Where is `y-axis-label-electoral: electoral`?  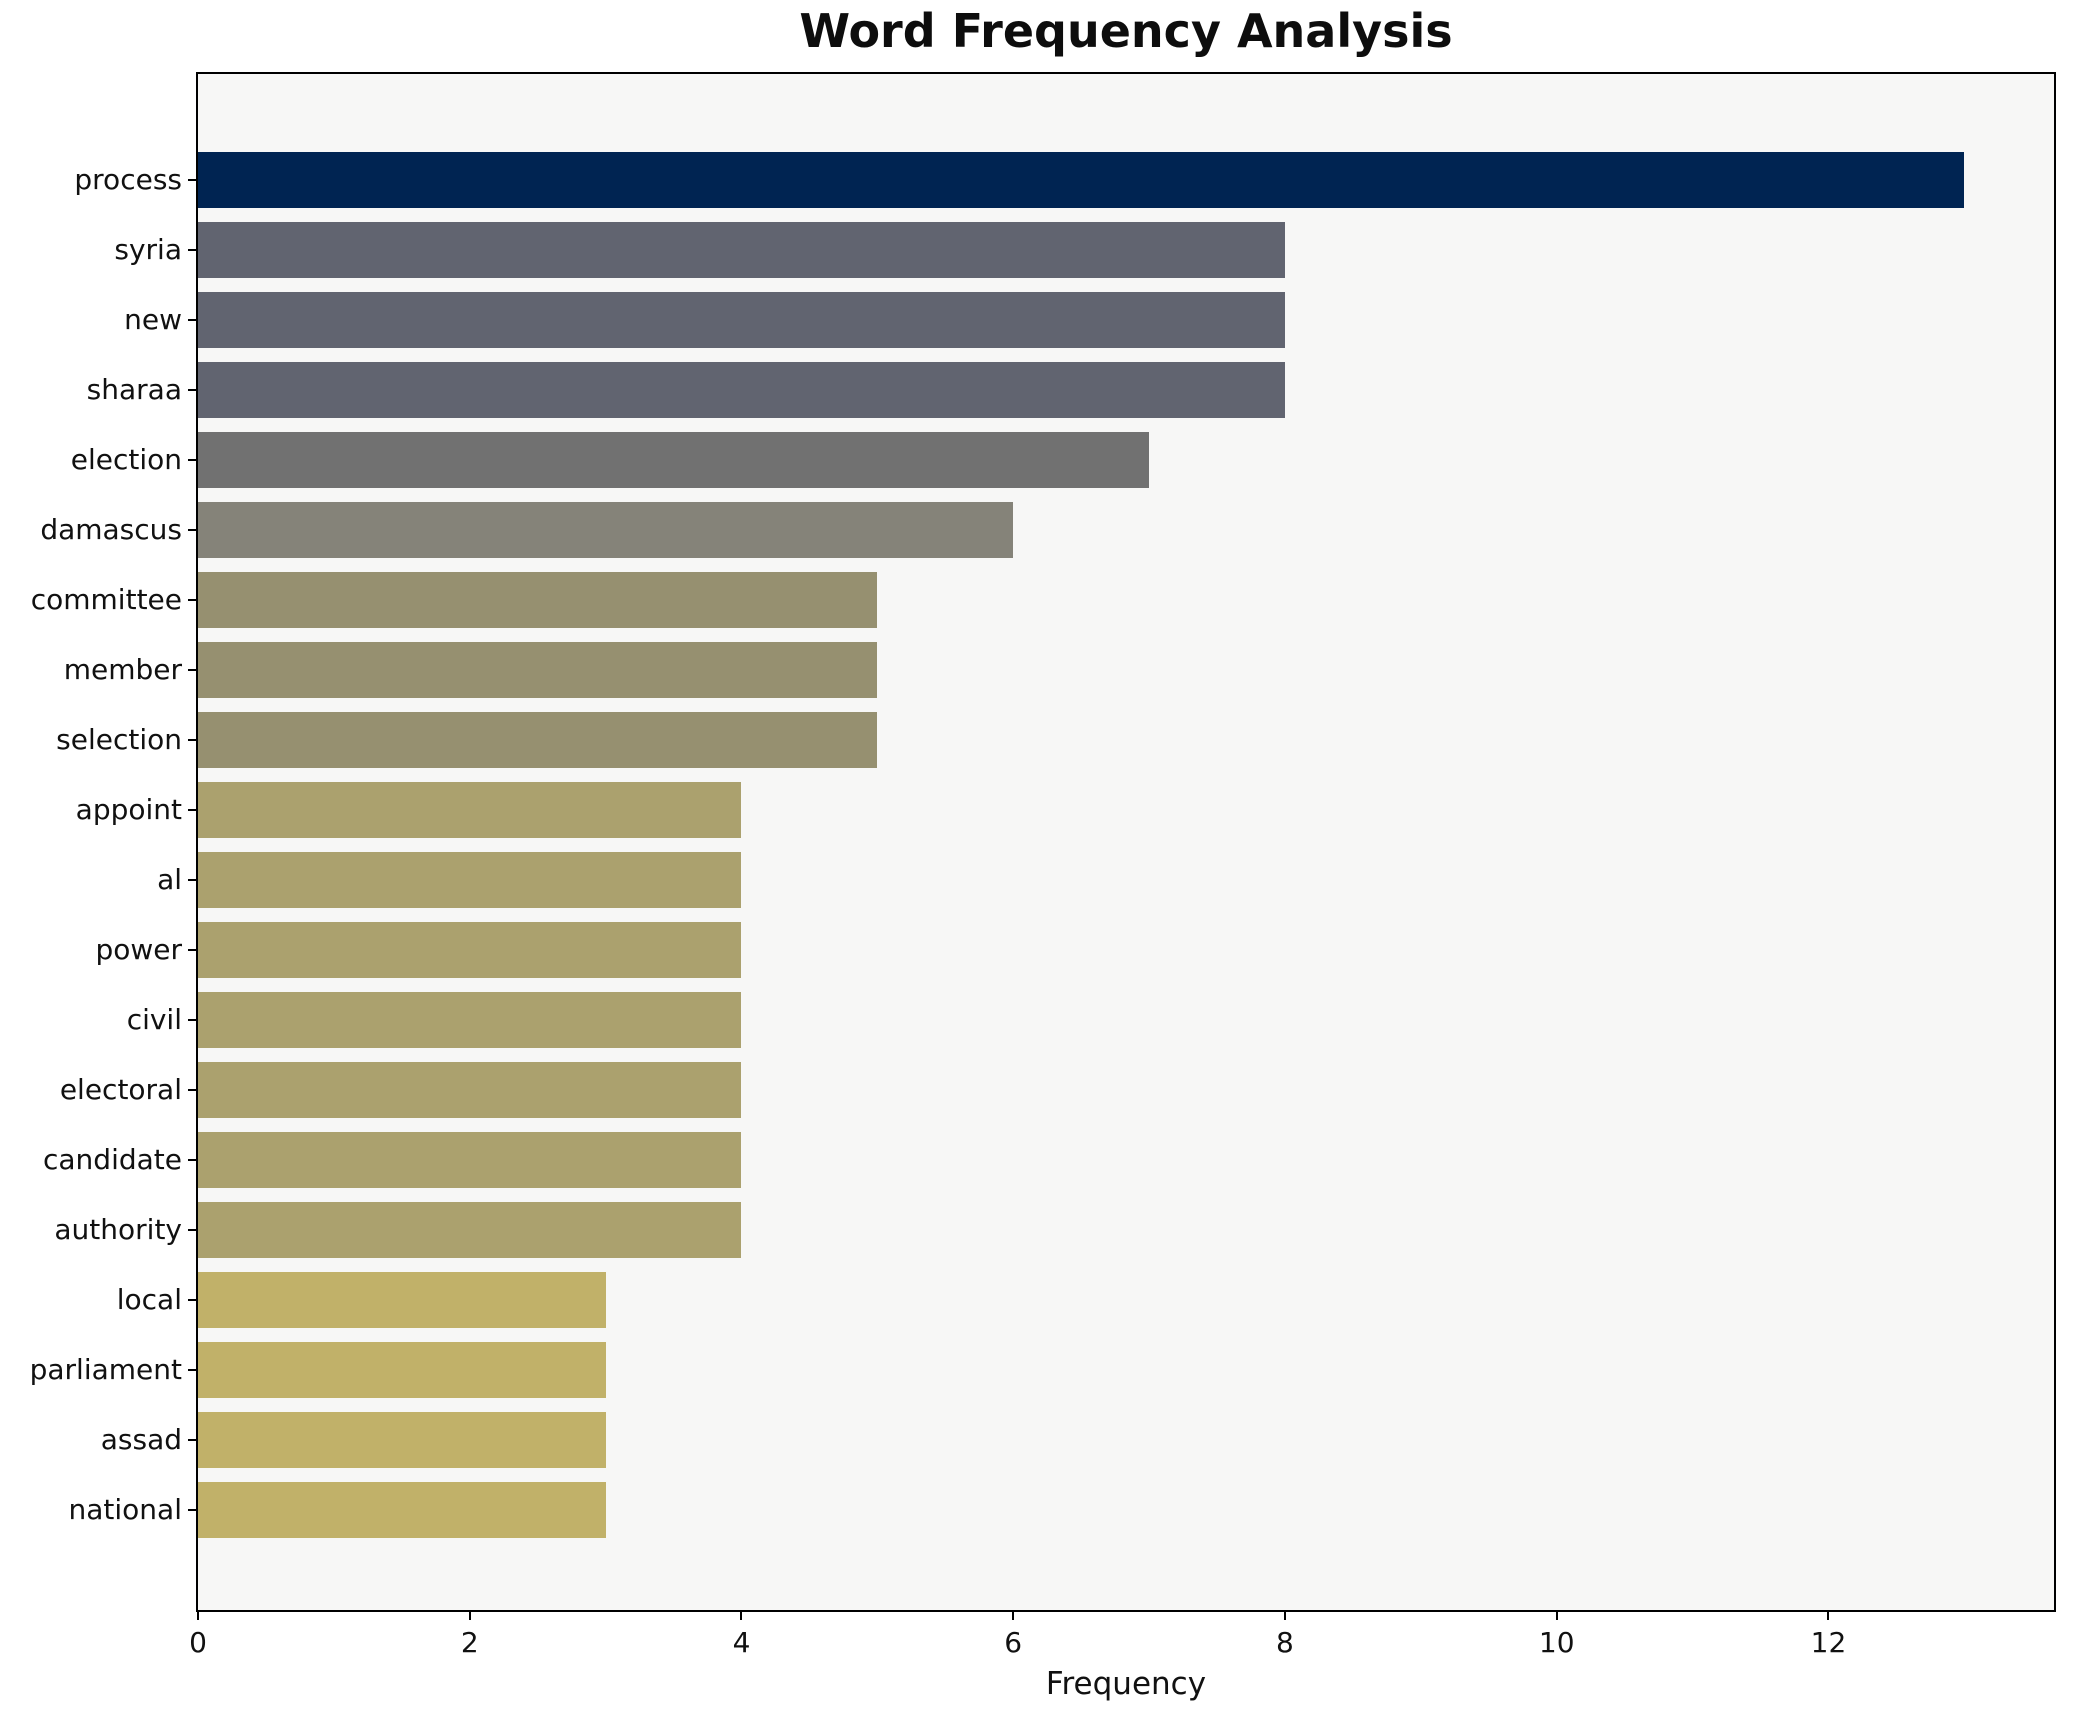 y-axis-label-electoral: electoral is located at coordinates (120, 1089).